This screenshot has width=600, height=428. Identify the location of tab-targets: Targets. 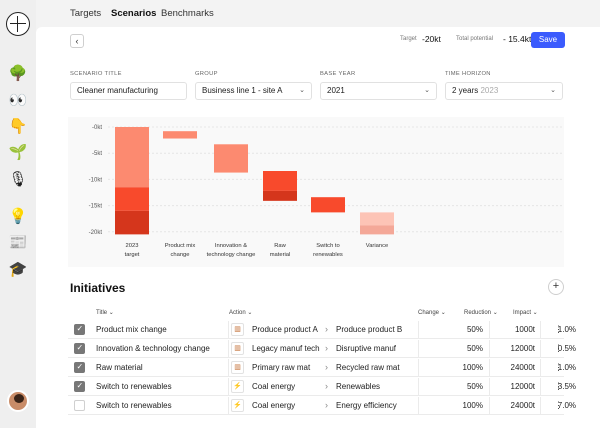
(86, 13).